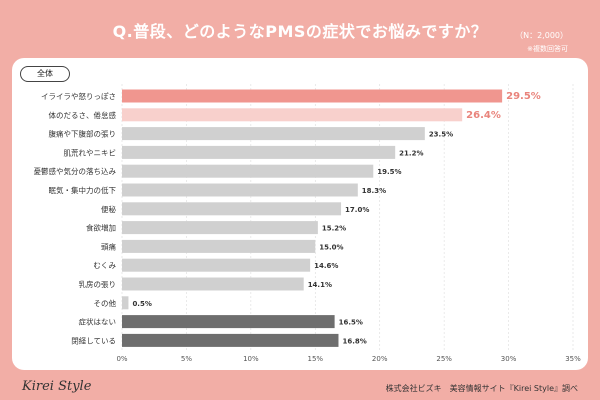 The width and height of the screenshot is (600, 400). I want to click on category-label: イライラや怒りっぽさ, so click(78, 96).